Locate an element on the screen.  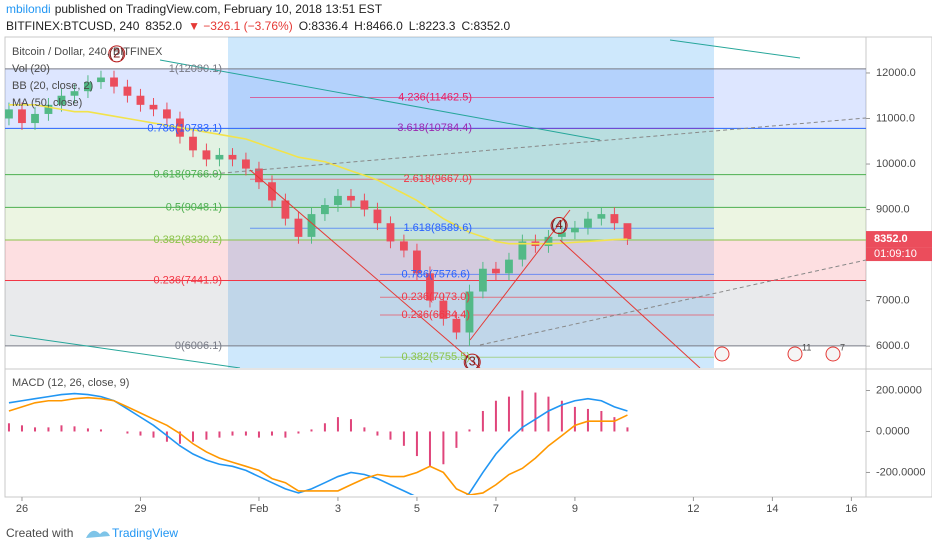
x-tick-label: 26 is located at coordinates (22, 509).